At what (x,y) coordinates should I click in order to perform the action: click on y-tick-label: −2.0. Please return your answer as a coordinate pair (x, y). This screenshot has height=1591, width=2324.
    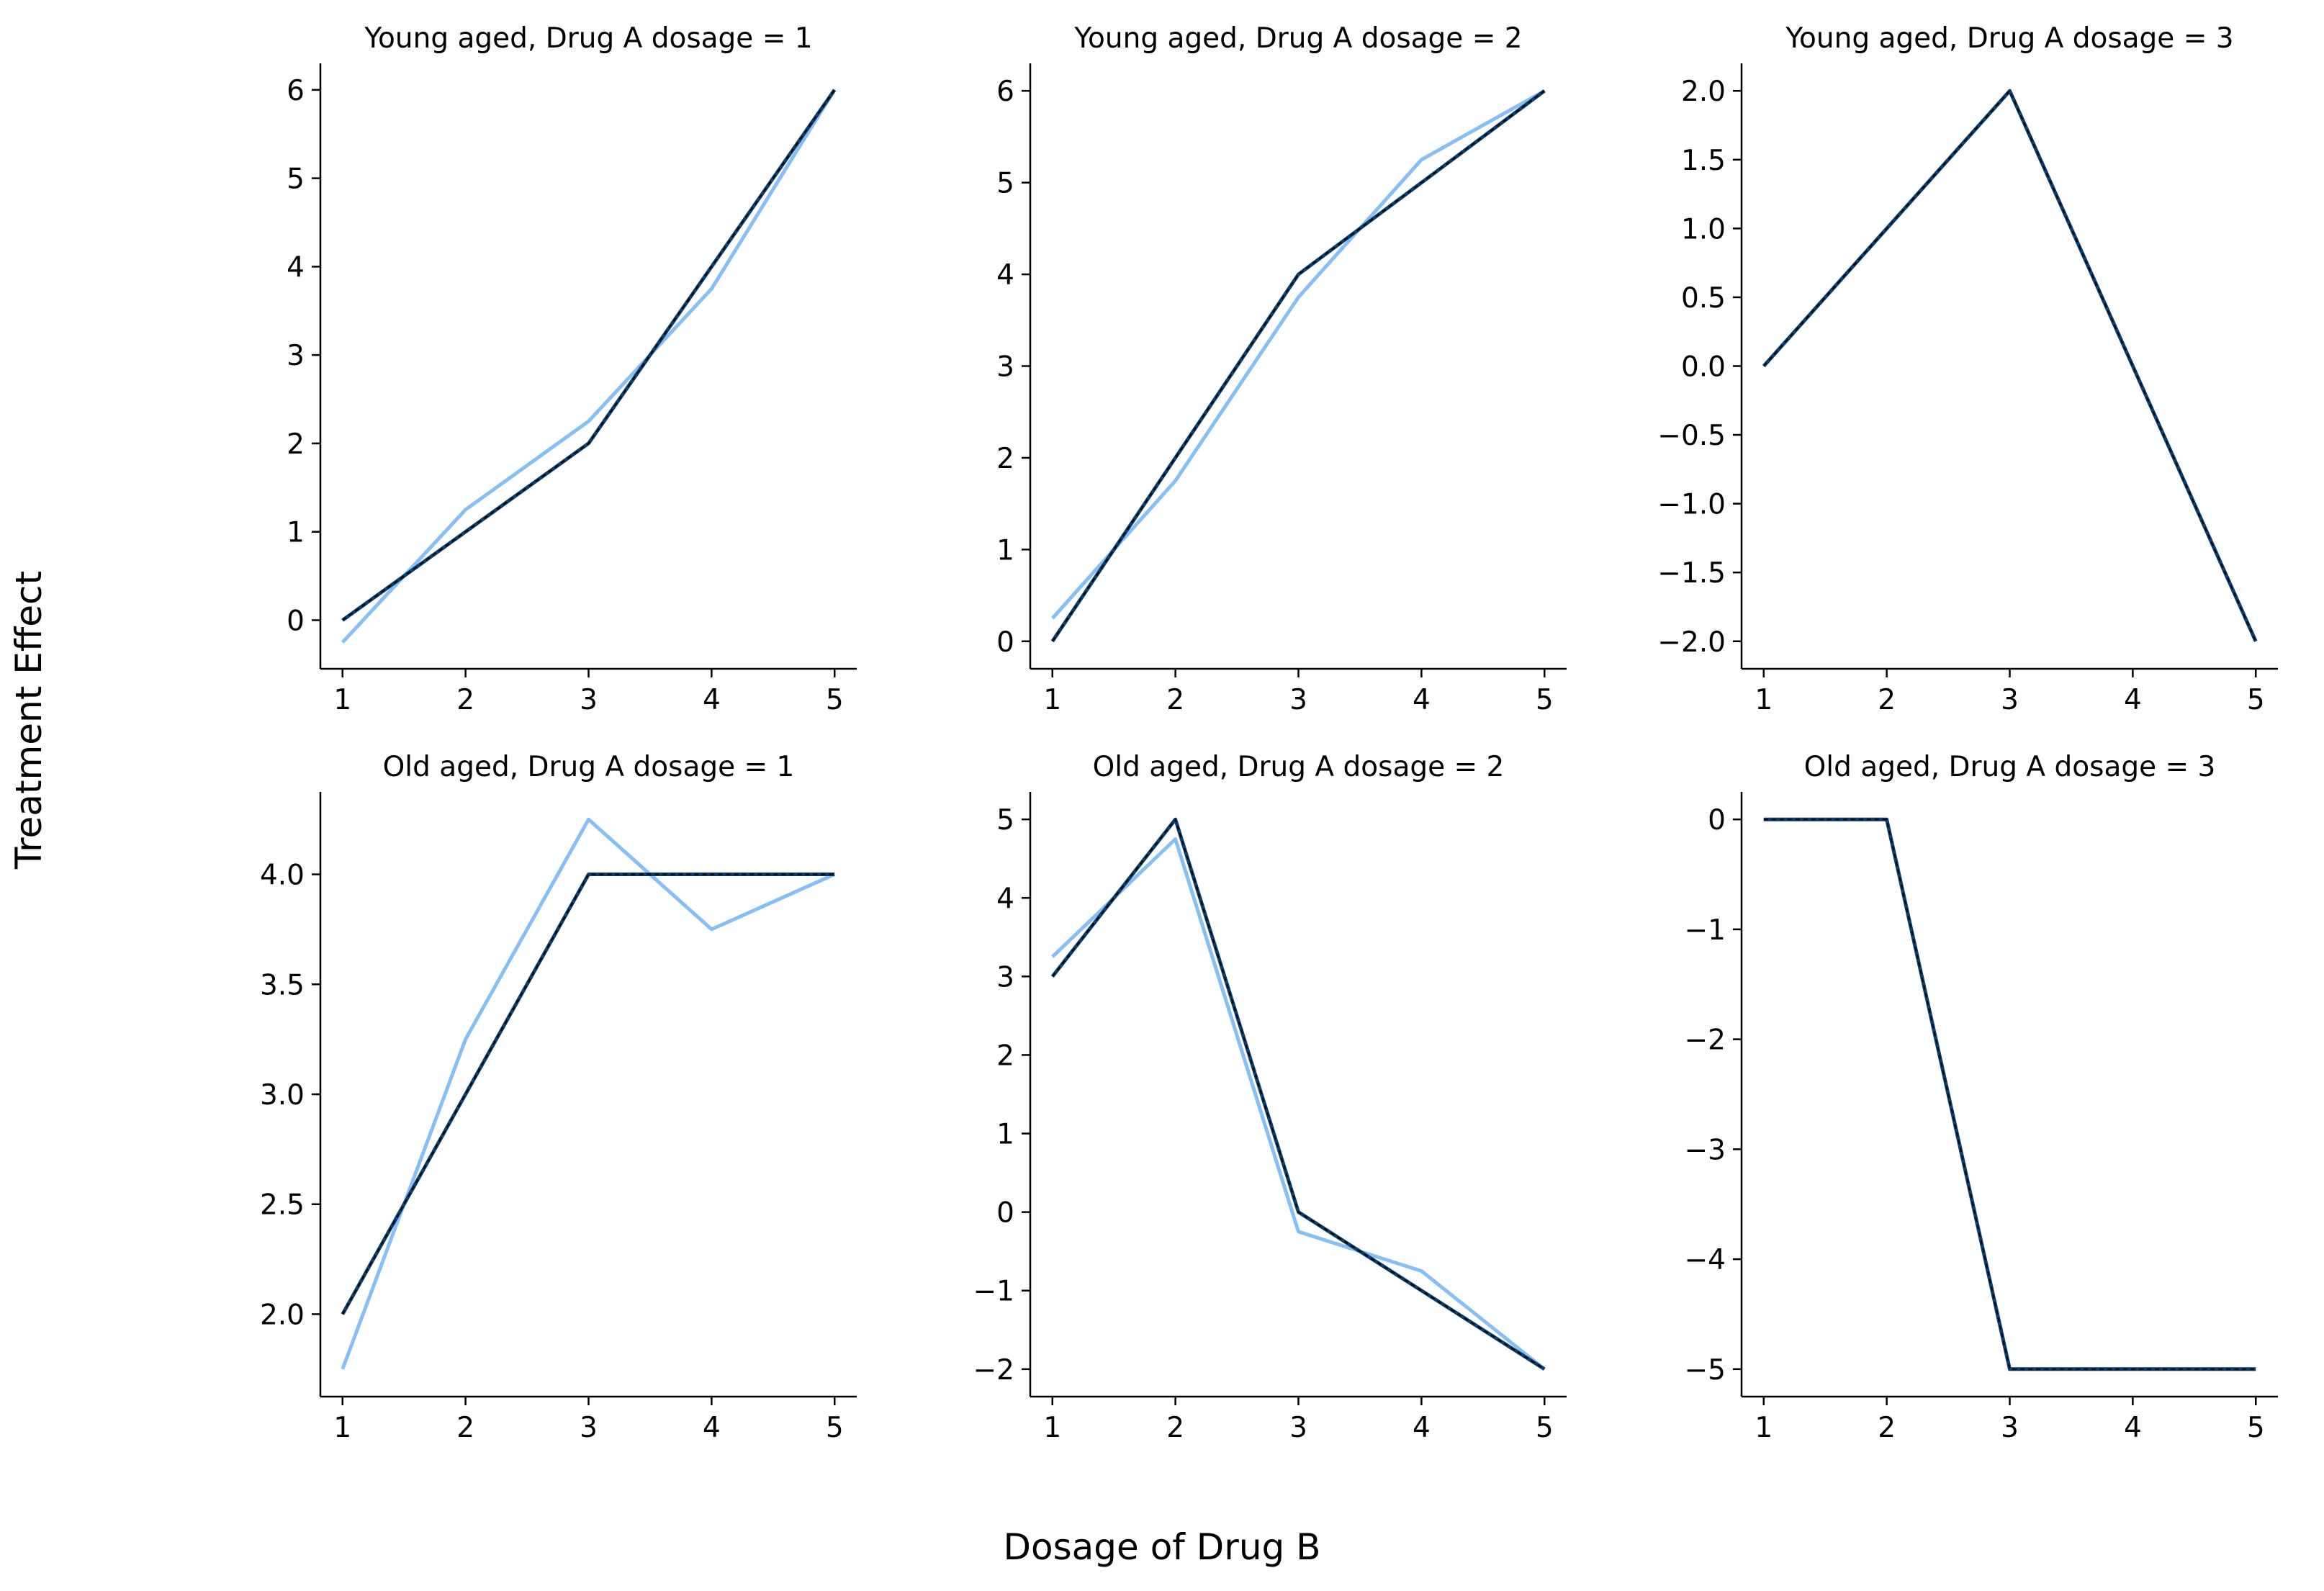
    Looking at the image, I should click on (1691, 642).